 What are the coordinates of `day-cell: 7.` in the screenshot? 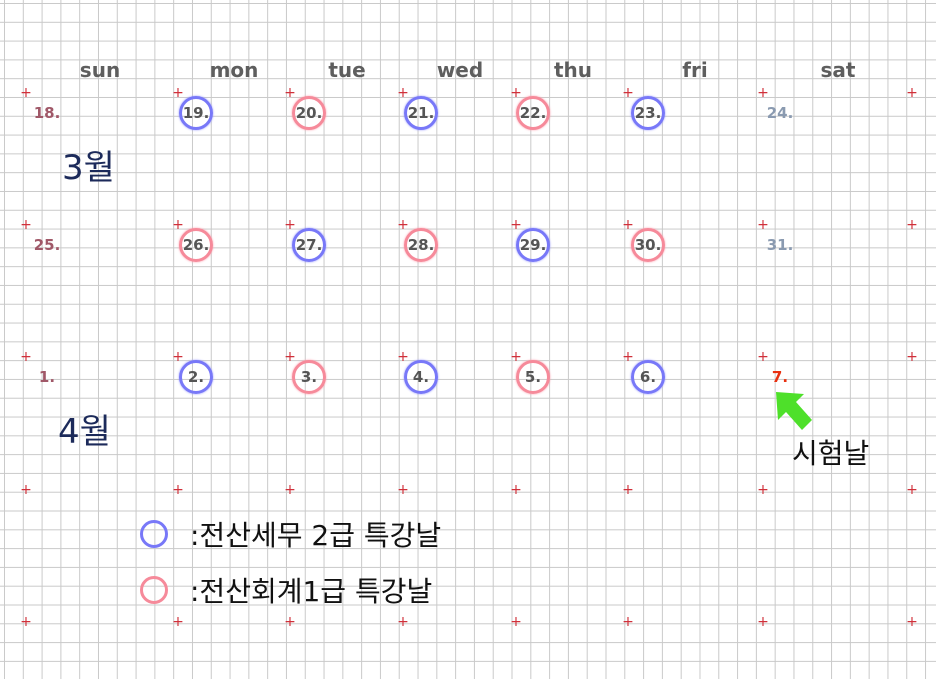 It's located at (780, 377).